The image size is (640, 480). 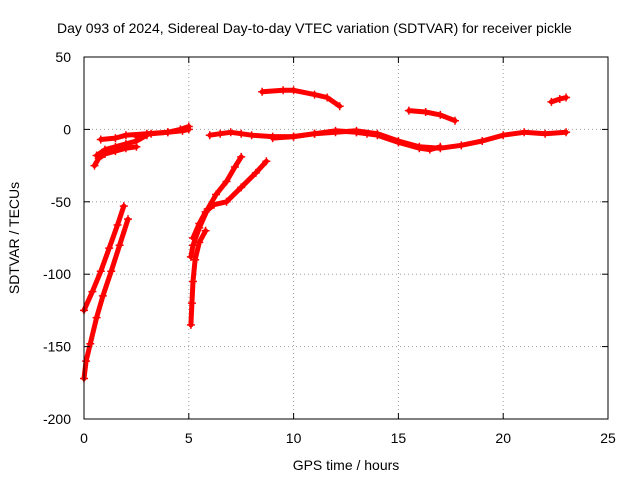 What do you see at coordinates (294, 438) in the screenshot?
I see `x-tick-label: 10` at bounding box center [294, 438].